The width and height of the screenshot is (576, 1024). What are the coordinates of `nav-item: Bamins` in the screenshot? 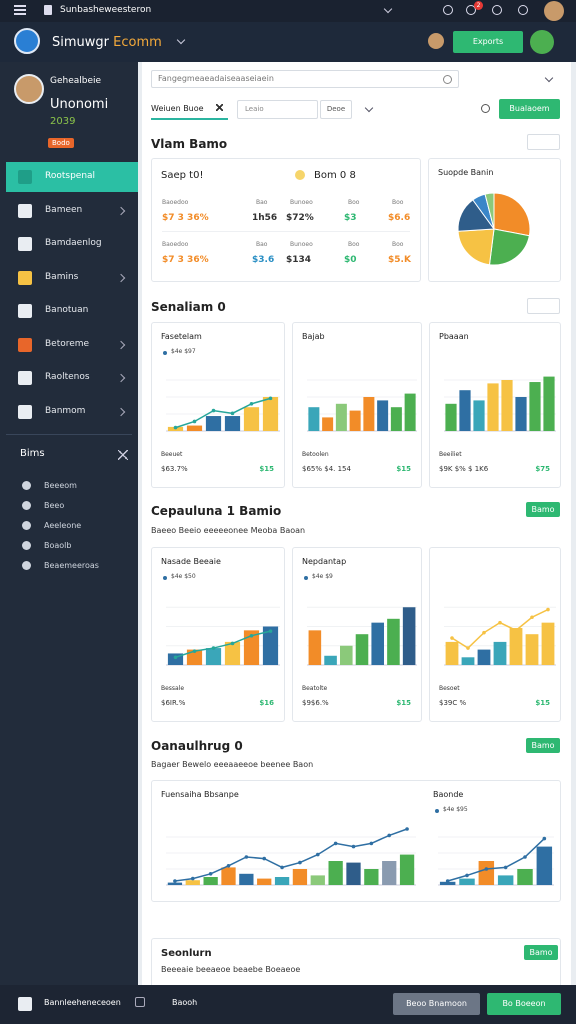 It's located at (69, 278).